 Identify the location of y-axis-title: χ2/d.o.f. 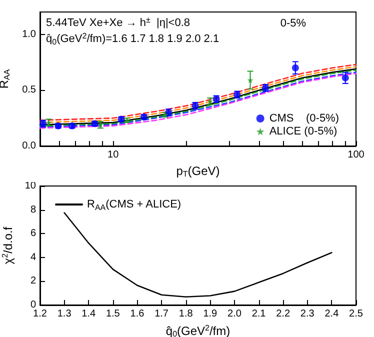
(7, 245).